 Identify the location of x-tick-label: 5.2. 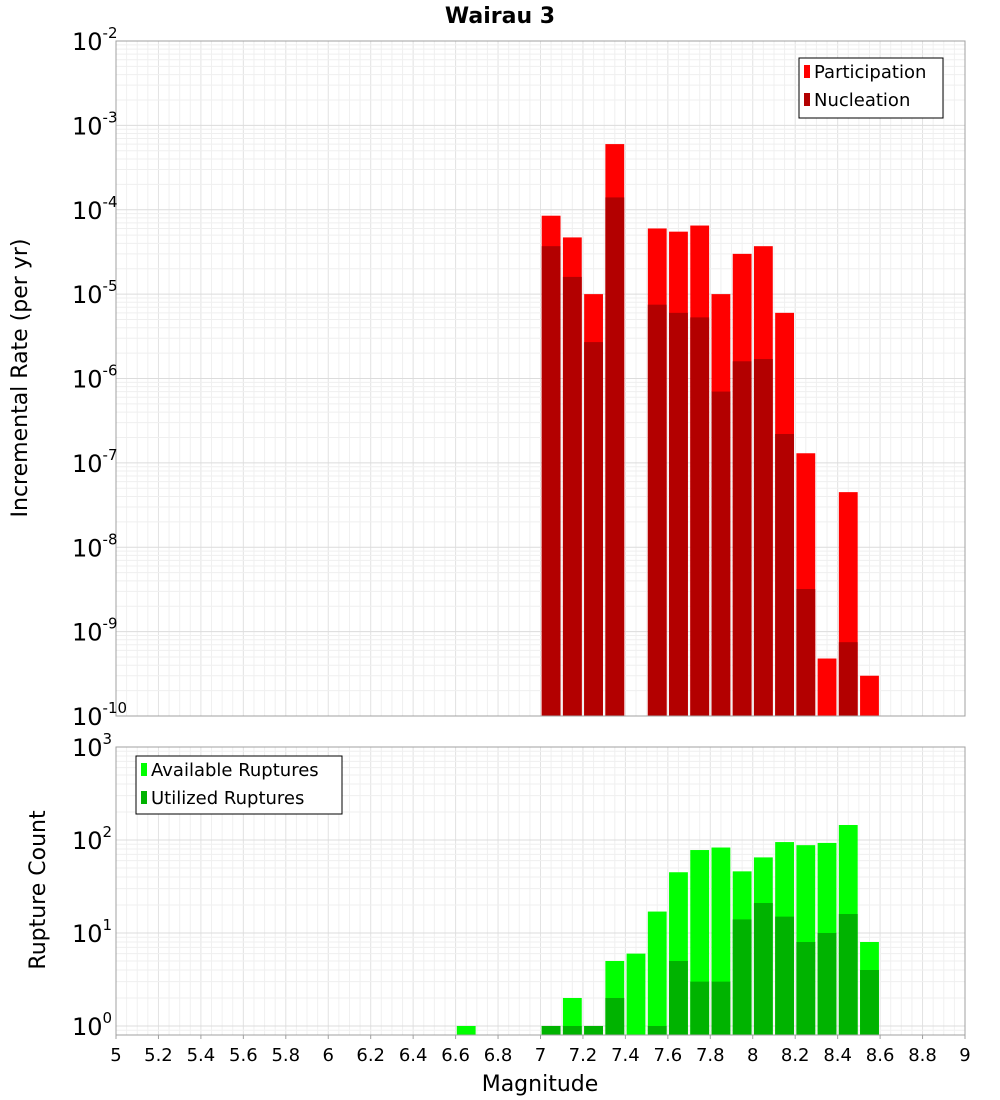
(158, 1055).